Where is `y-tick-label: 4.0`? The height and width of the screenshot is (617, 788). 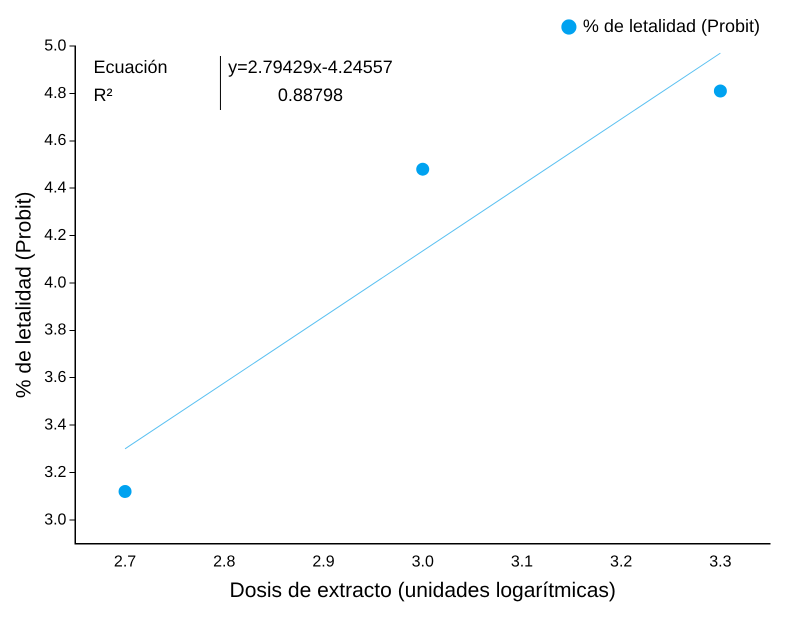 y-tick-label: 4.0 is located at coordinates (55, 283).